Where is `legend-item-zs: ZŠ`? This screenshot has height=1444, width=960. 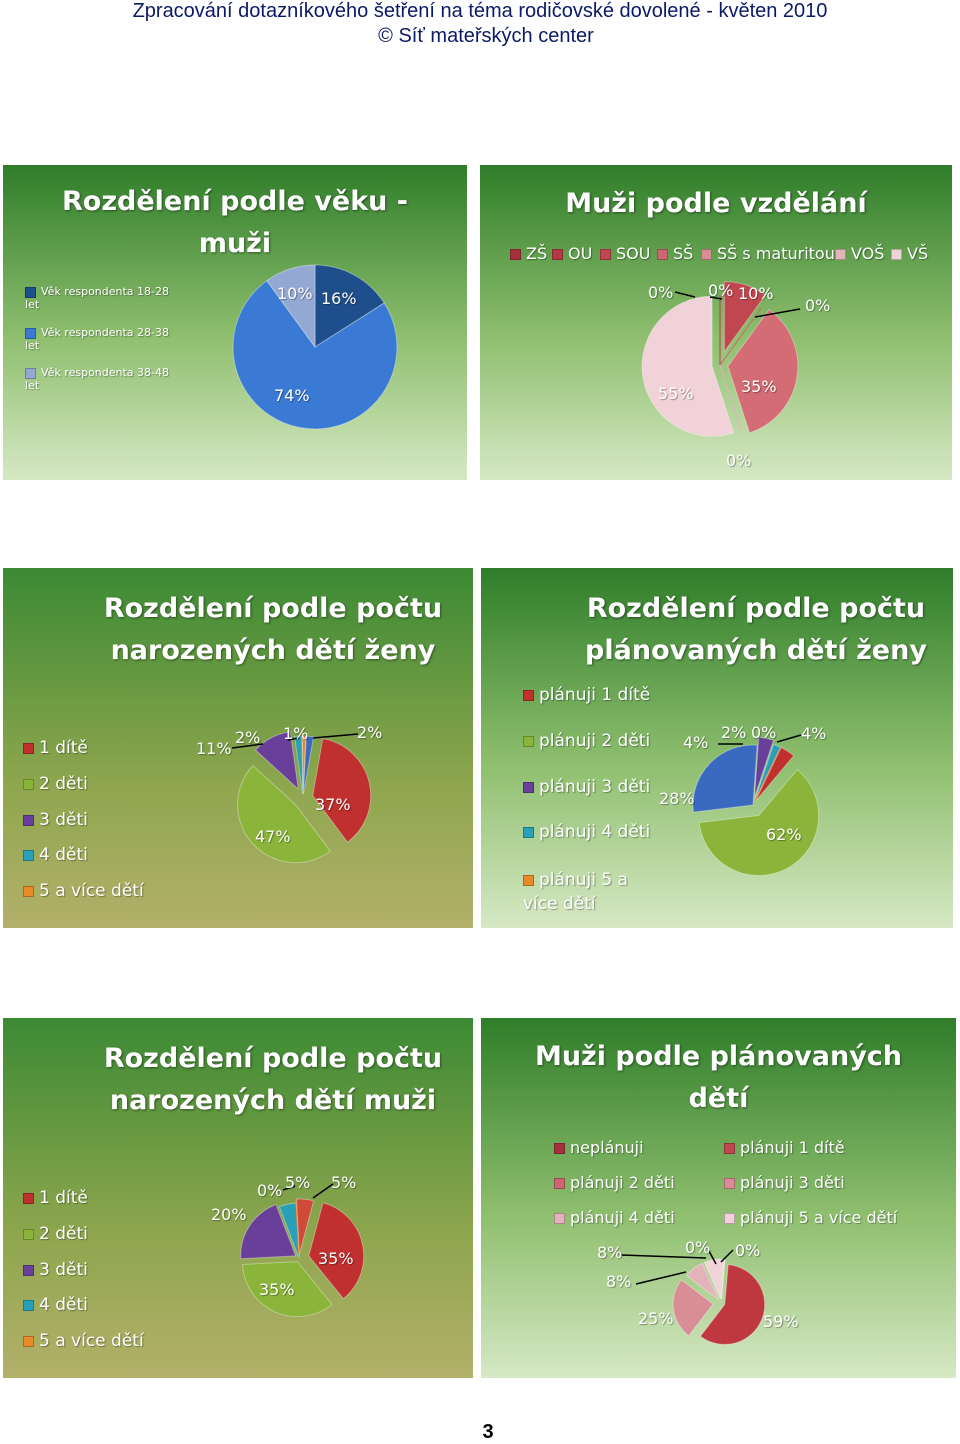 legend-item-zs: ZŠ is located at coordinates (528, 253).